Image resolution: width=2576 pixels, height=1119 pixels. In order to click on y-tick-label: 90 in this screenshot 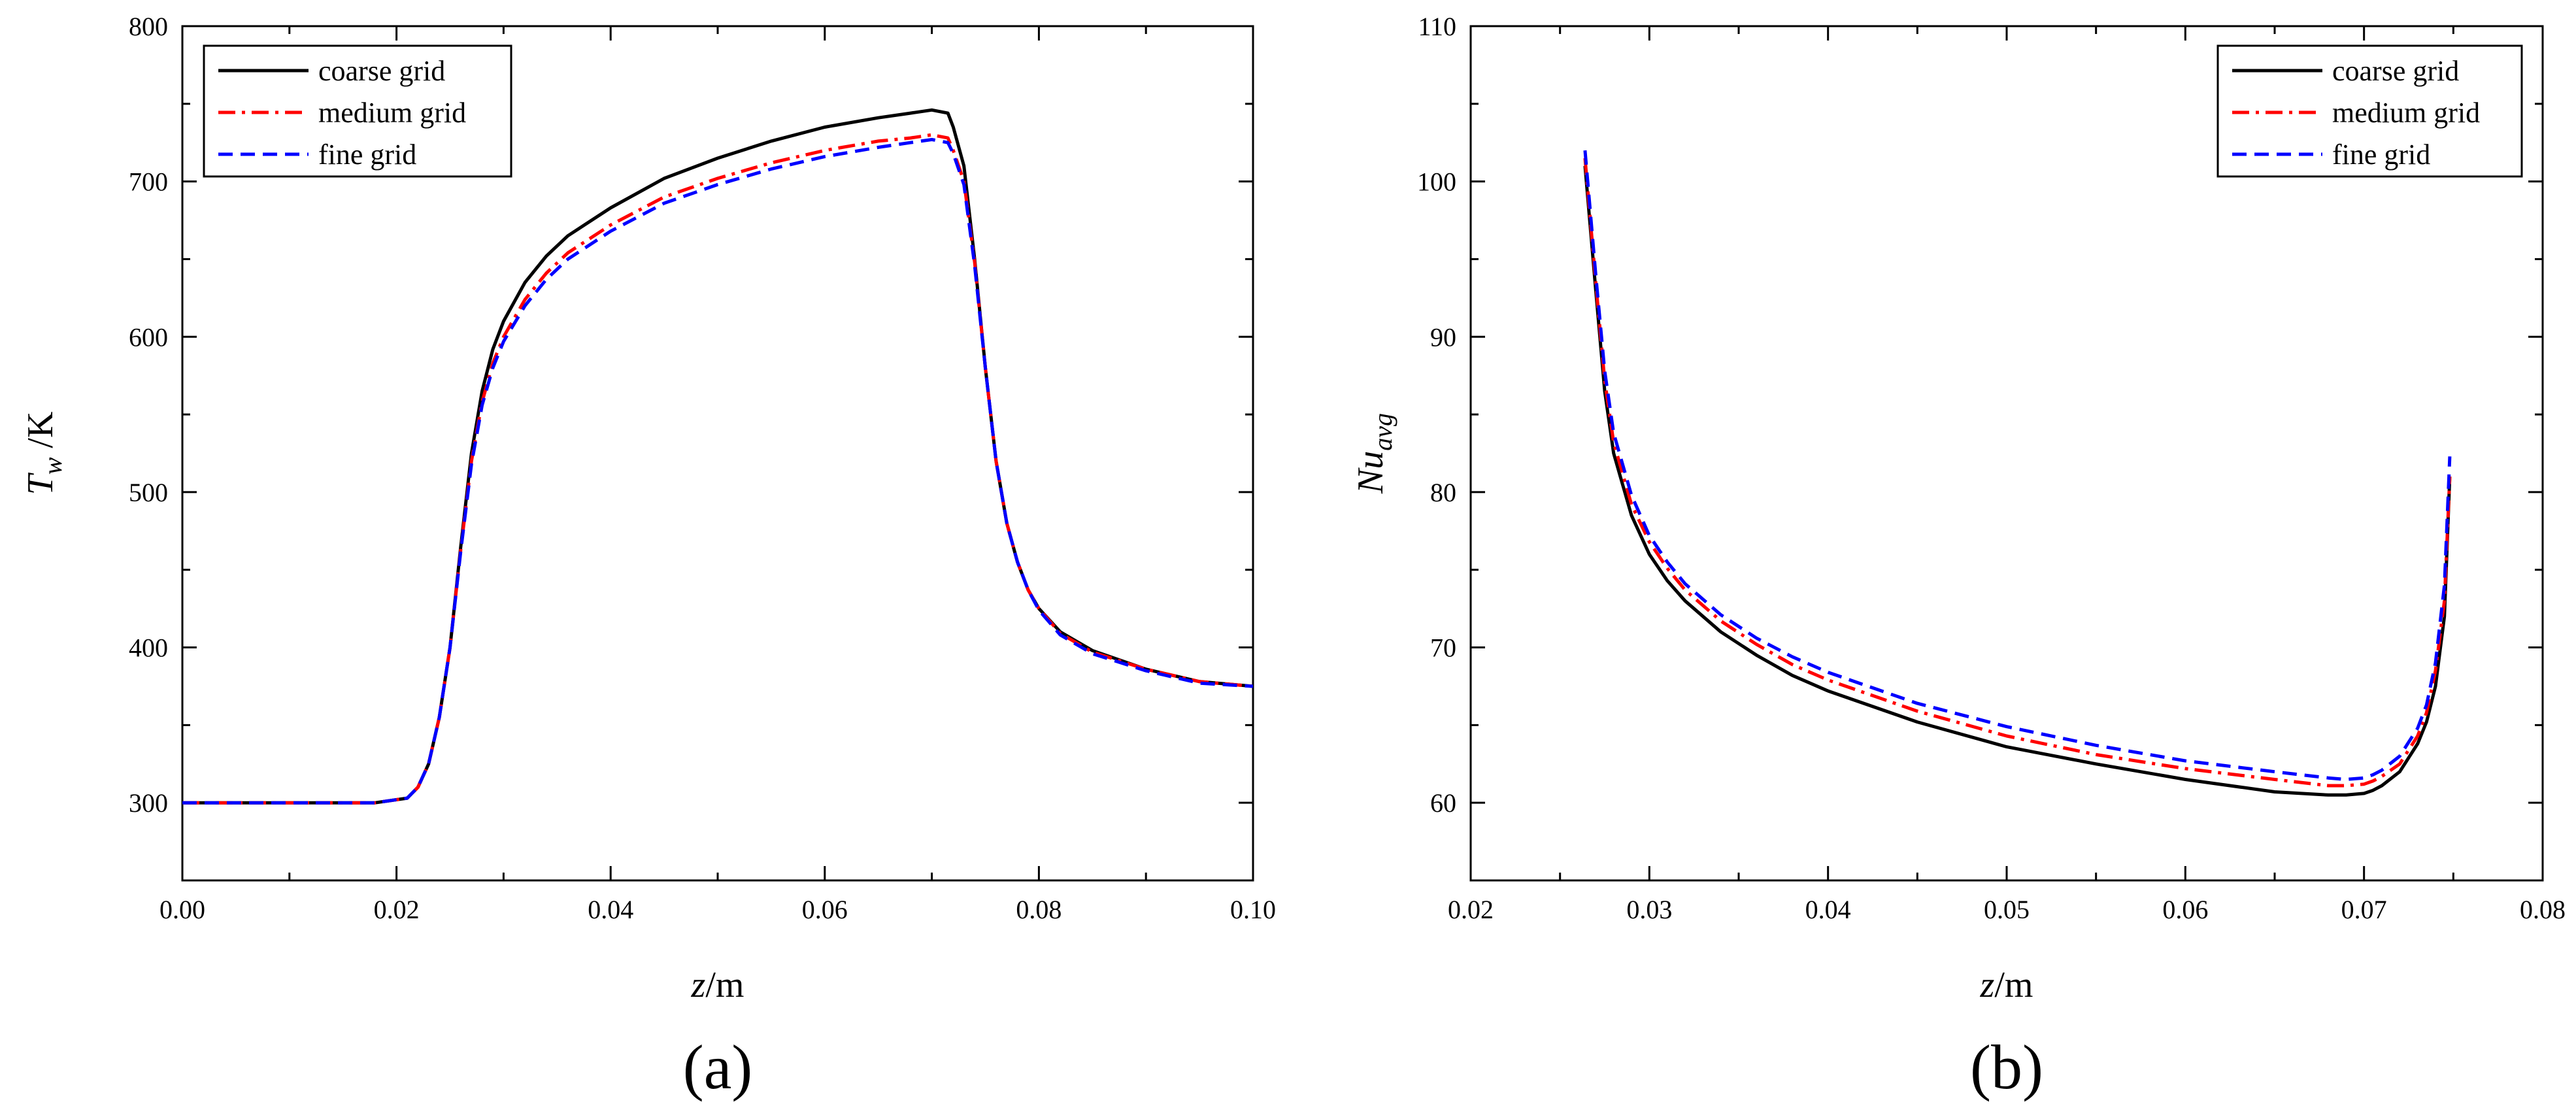, I will do `click(1443, 337)`.